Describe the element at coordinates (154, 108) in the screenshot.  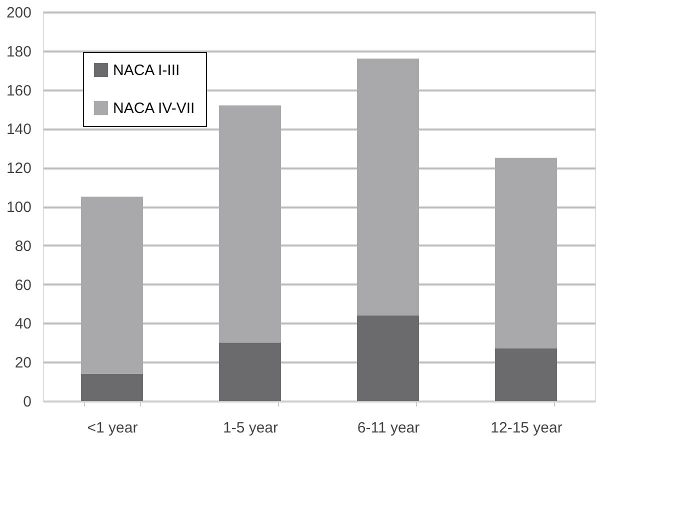
I see `legend-label: NACA IV-VII` at that location.